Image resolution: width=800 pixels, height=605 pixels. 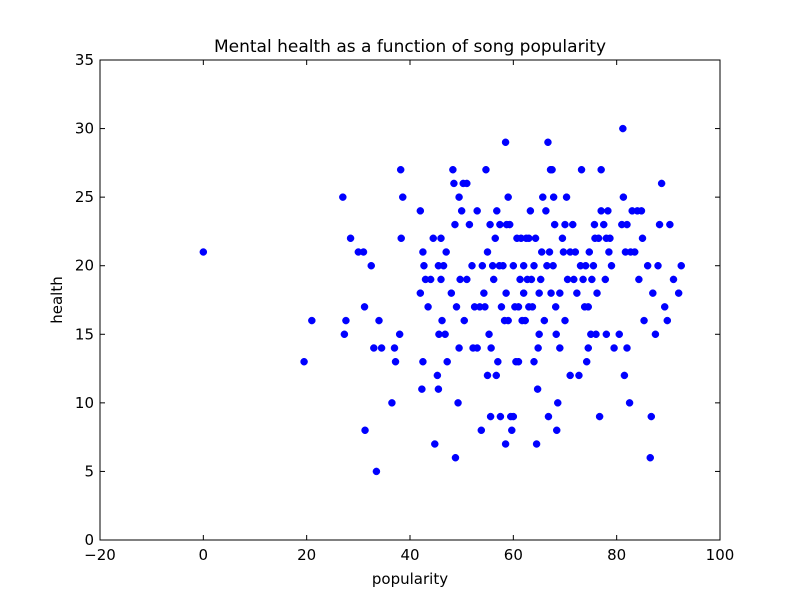 I want to click on y-tick-label: 0, so click(x=89, y=540).